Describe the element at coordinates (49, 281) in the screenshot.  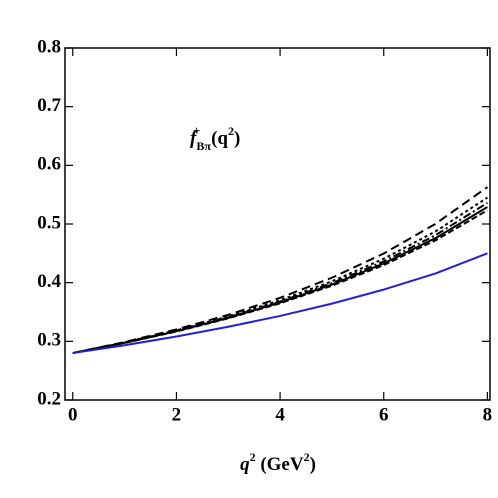
I see `y-tick-label: 0.4` at that location.